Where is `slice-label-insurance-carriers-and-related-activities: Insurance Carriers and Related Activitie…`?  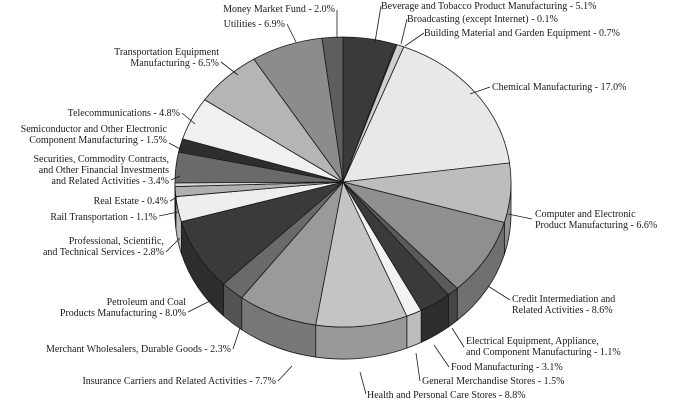
slice-label-insurance-carriers-and-related-activities: Insurance Carriers and Related Activitie… is located at coordinates (179, 381).